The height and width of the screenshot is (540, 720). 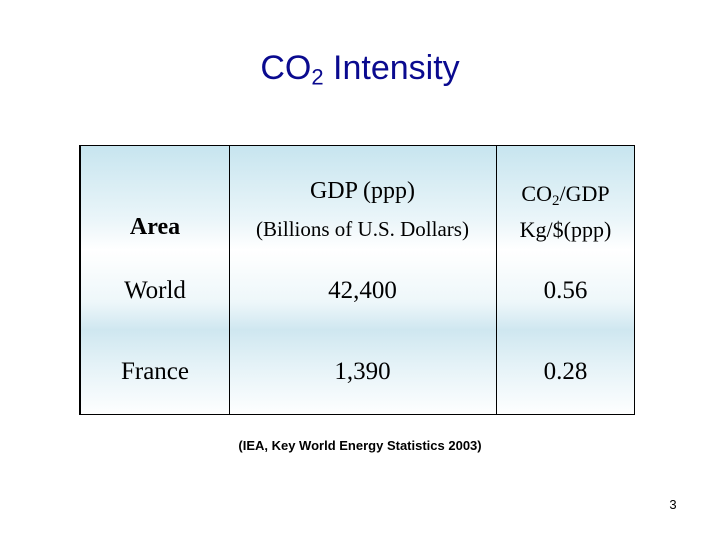 I want to click on header-co2-suffix: /GDP, so click(x=584, y=193).